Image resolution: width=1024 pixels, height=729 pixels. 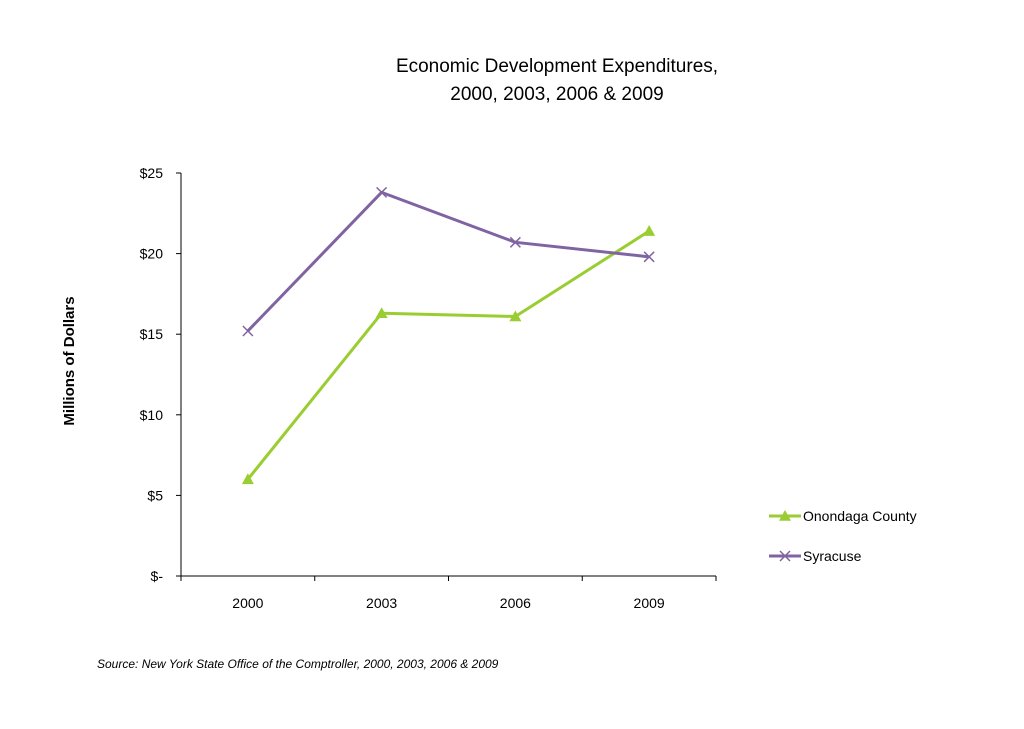 I want to click on legend-marker-syracuse, so click(x=785, y=556).